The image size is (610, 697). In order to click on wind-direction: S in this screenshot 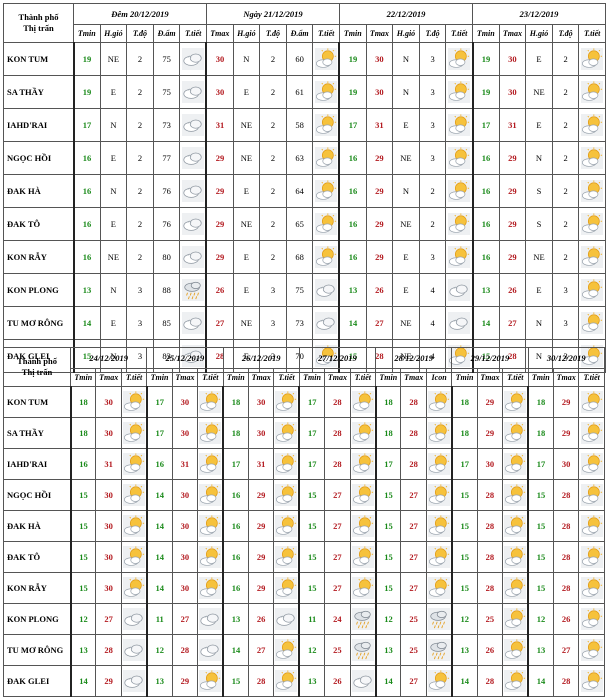, I will do `click(539, 224)`.